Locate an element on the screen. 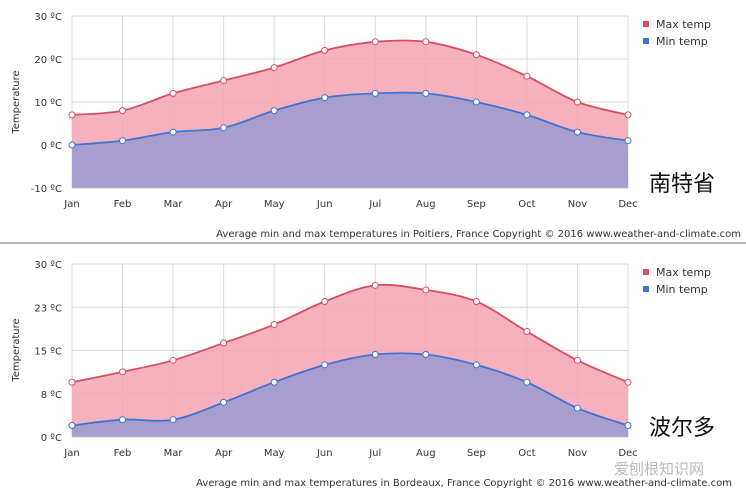 The width and height of the screenshot is (746, 490). y-tick-label: 23 ºC is located at coordinates (48, 308).